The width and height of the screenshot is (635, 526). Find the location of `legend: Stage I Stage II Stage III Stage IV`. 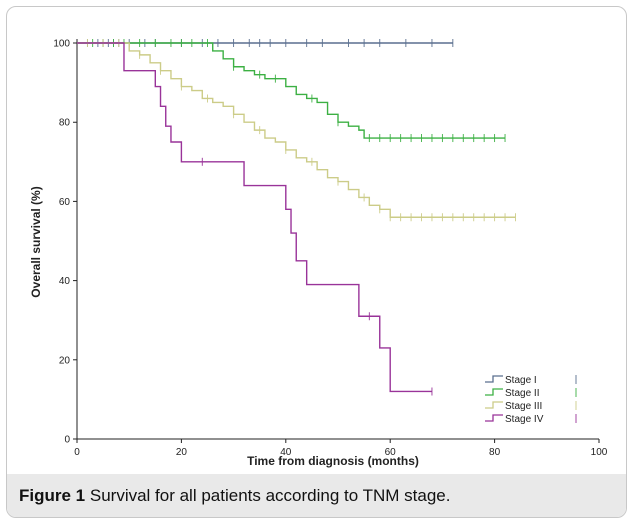

legend: Stage I Stage II Stage III Stage IV is located at coordinates (531, 400).